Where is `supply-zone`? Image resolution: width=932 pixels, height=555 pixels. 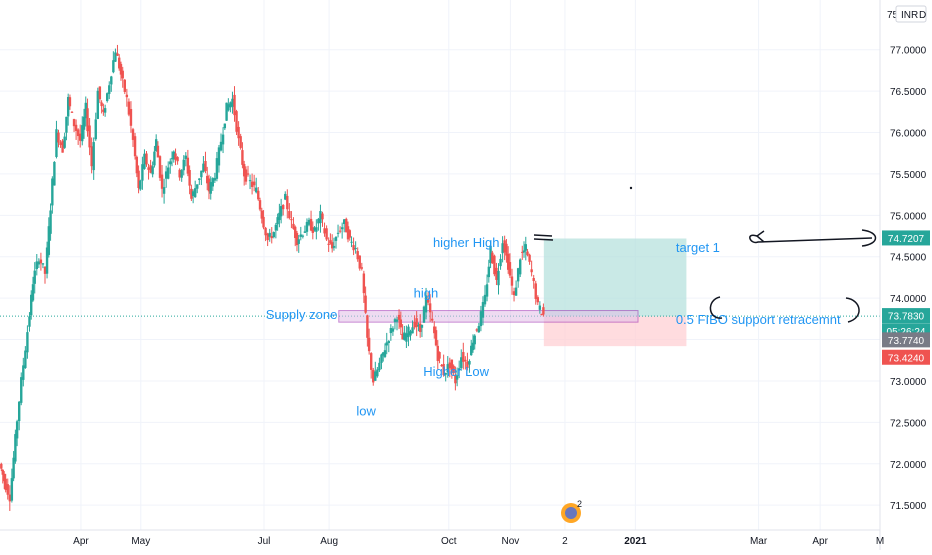
supply-zone is located at coordinates (488, 316).